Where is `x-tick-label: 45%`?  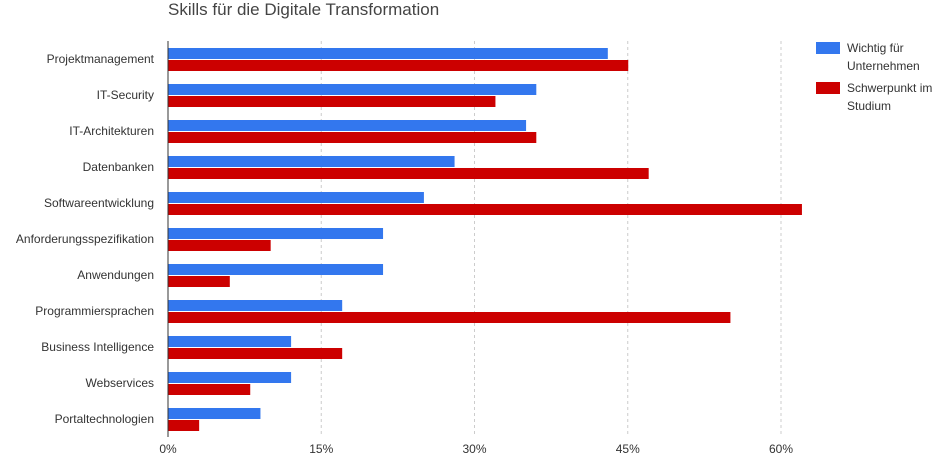 x-tick-label: 45% is located at coordinates (628, 448).